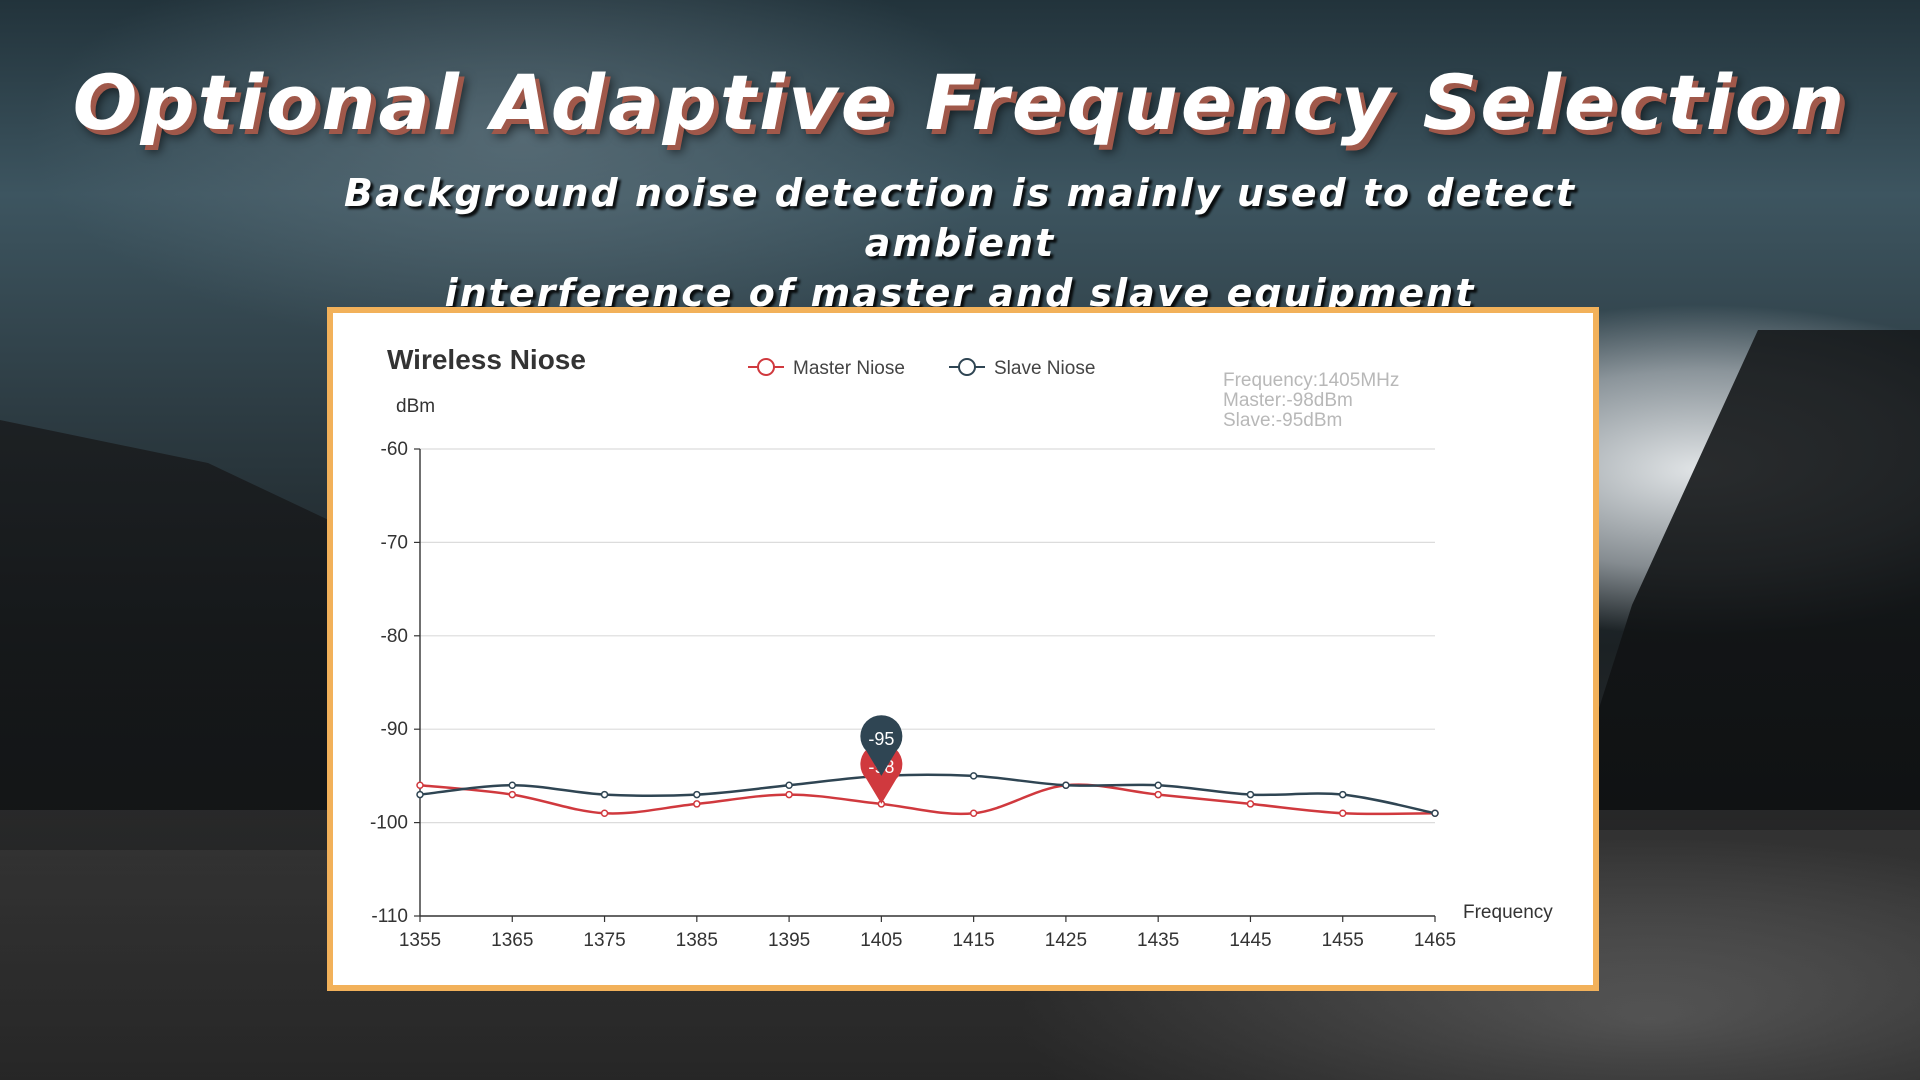 The height and width of the screenshot is (1080, 1920). What do you see at coordinates (960, 102) in the screenshot?
I see `page-title: Optional Adaptive Frequency Selection` at bounding box center [960, 102].